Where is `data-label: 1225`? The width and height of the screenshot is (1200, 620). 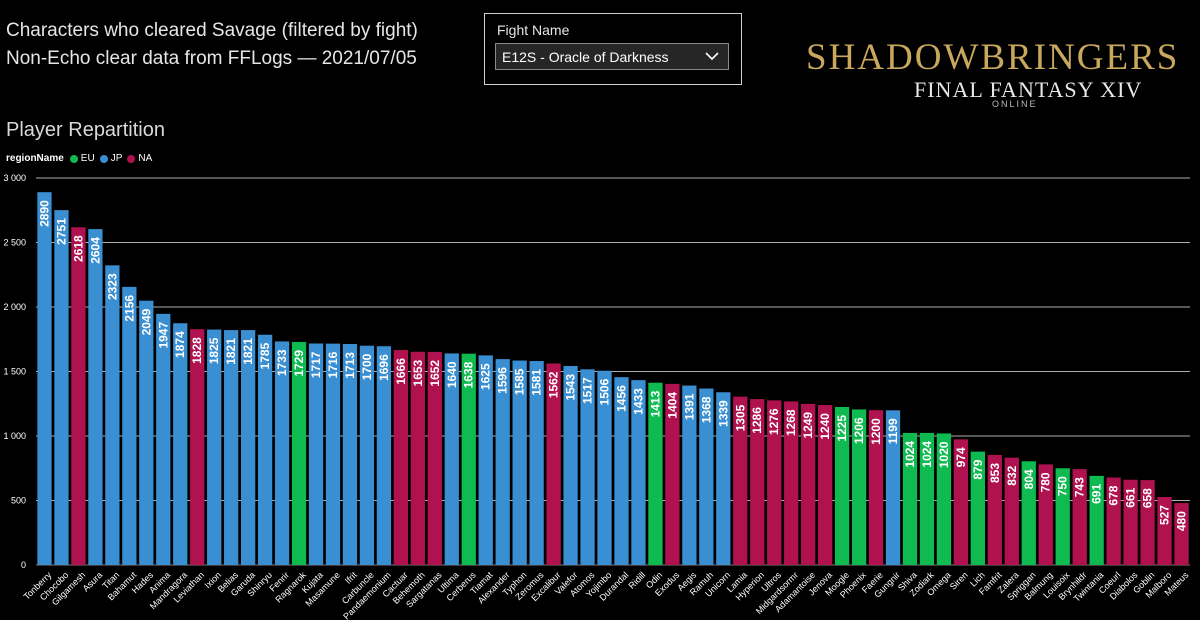 data-label: 1225 is located at coordinates (842, 428).